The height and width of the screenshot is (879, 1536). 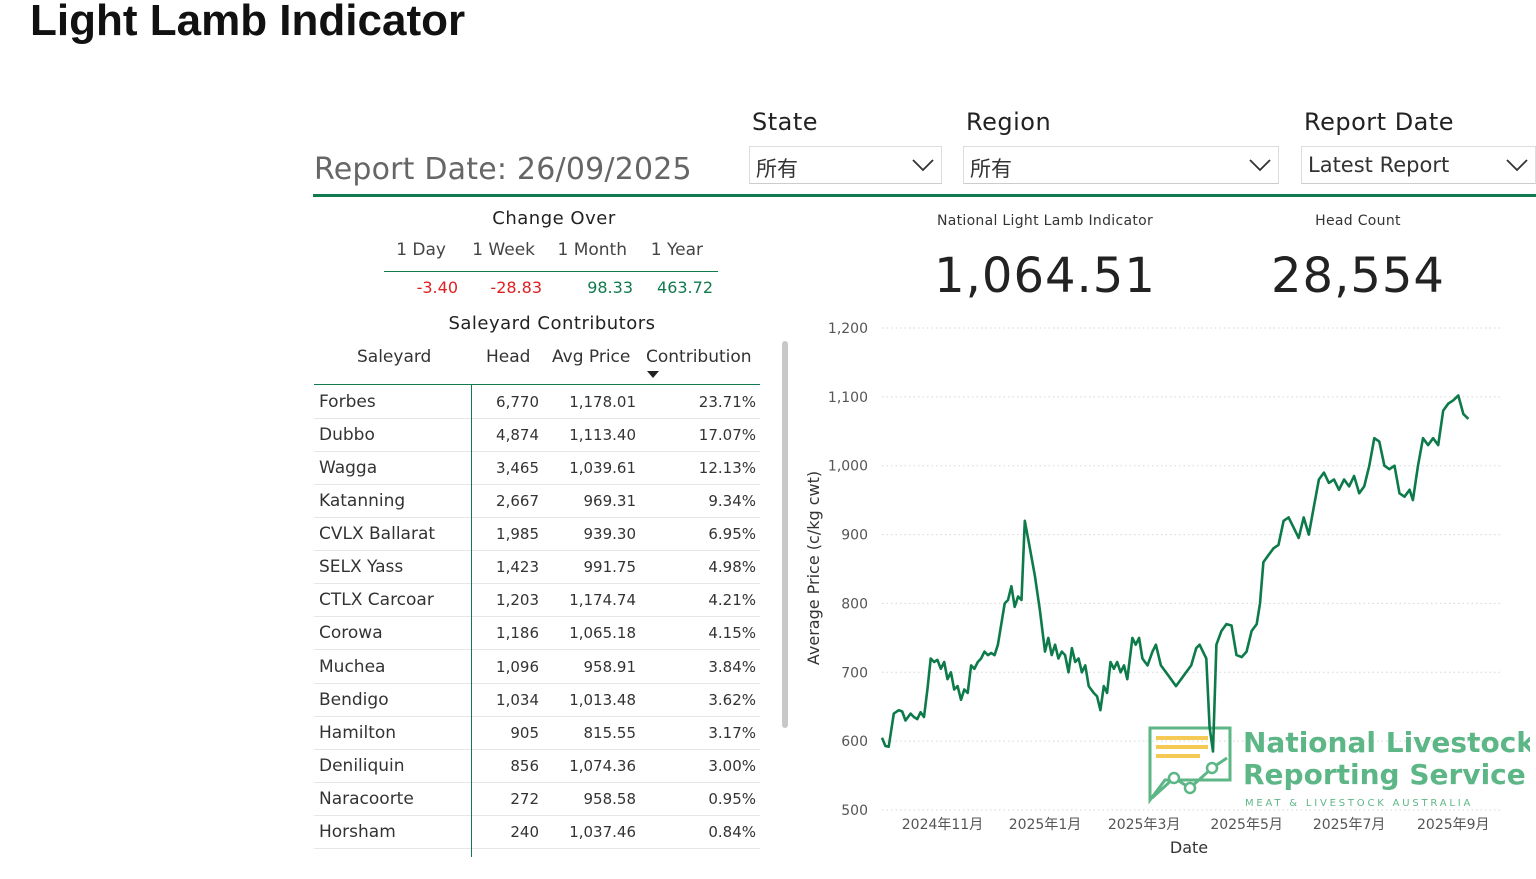 I want to click on report-date-dropdown: Latest Report, so click(x=1418, y=165).